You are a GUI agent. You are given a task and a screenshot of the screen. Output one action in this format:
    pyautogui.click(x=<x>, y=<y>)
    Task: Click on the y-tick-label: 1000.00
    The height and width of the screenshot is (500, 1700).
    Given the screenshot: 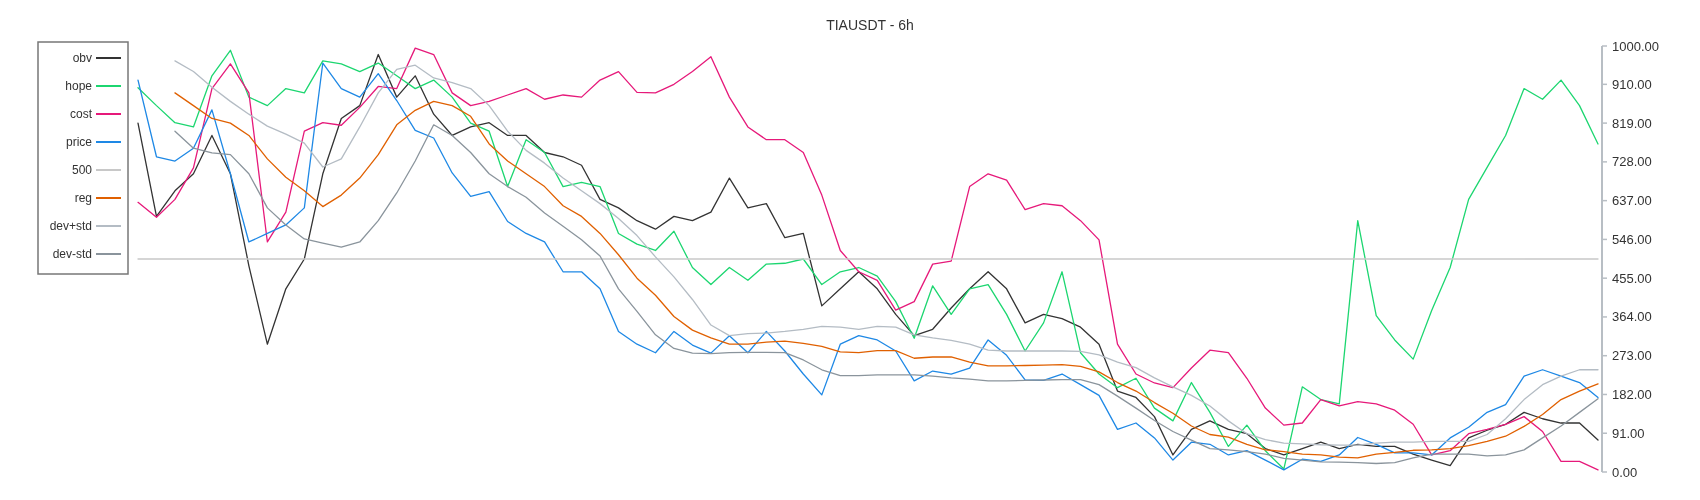 What is the action you would take?
    pyautogui.click(x=1635, y=46)
    